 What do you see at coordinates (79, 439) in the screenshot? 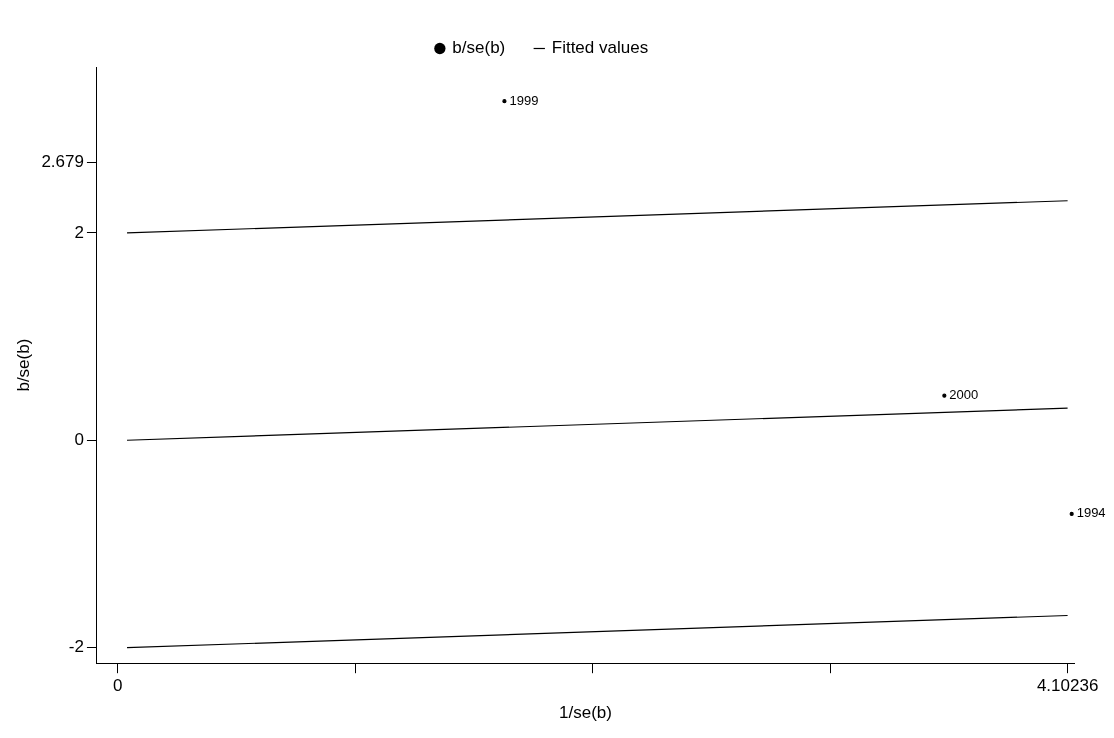
I see `y-tick-label: 0` at bounding box center [79, 439].